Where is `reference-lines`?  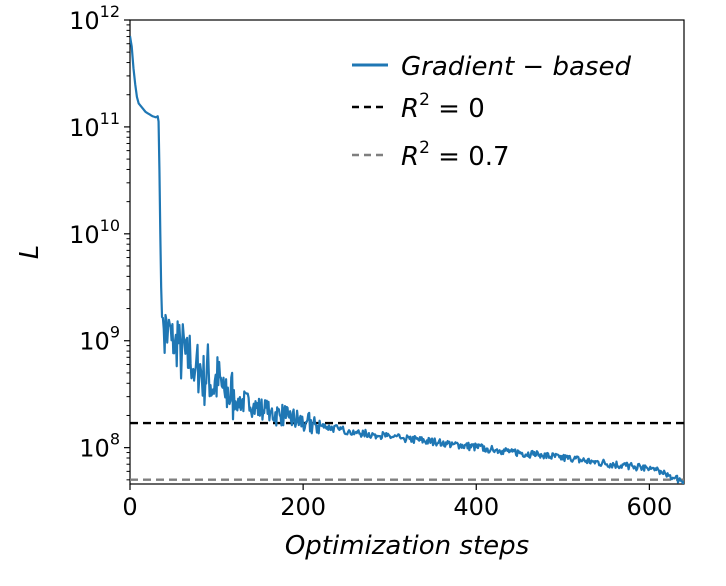 reference-lines is located at coordinates (407, 451).